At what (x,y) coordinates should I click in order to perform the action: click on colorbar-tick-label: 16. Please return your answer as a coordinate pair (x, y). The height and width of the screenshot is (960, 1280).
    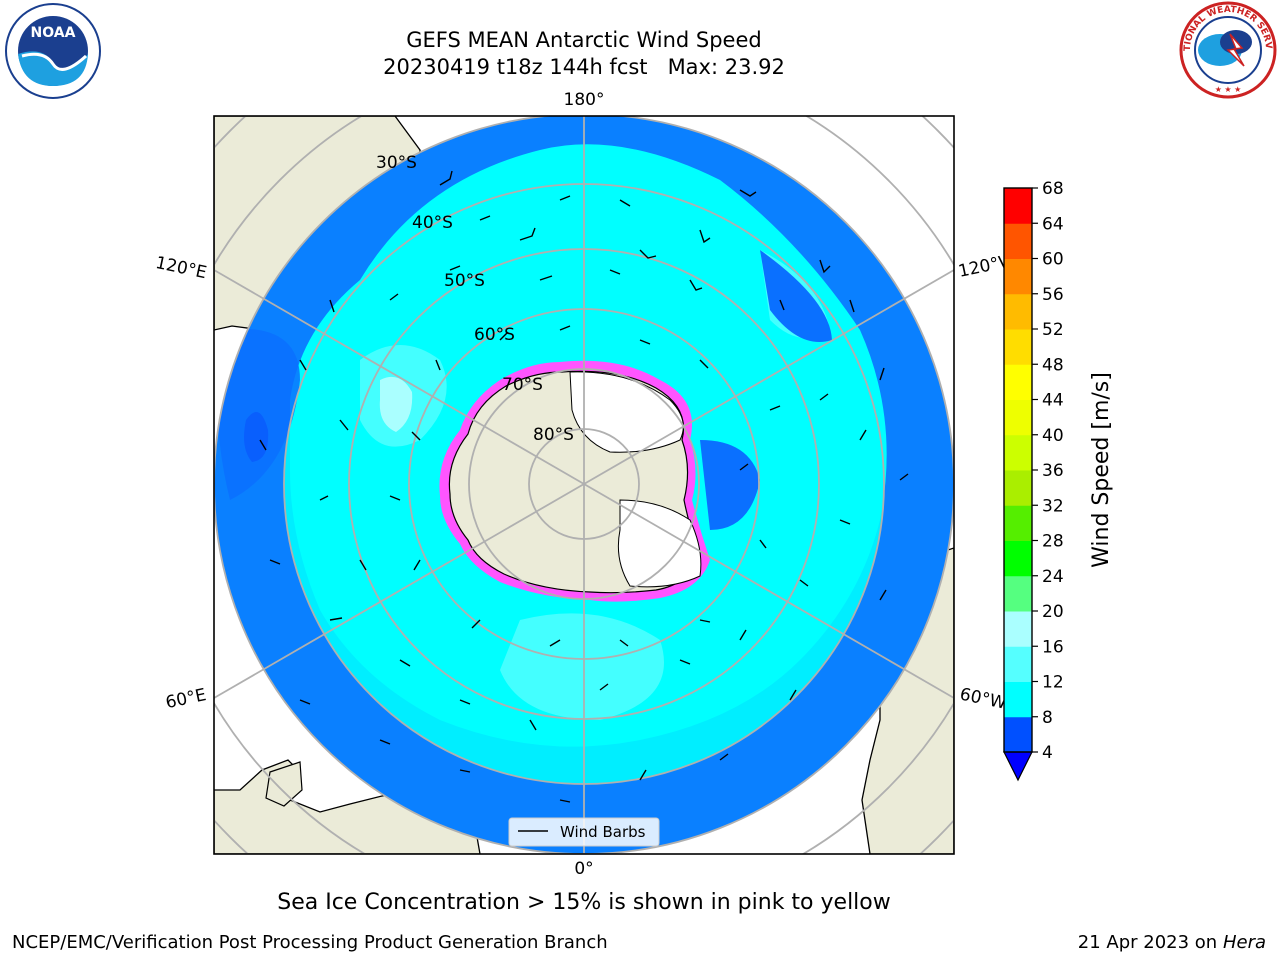
    Looking at the image, I should click on (1053, 647).